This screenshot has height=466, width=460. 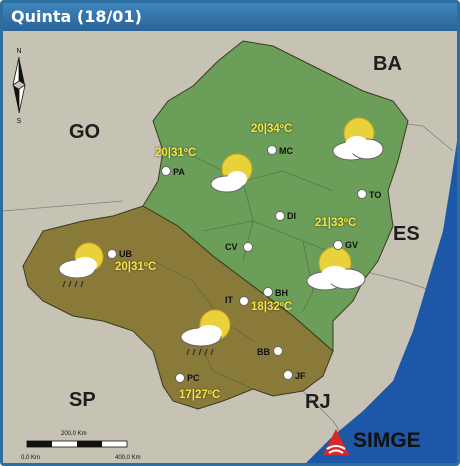 I want to click on temp-label-gv: 21|33ºC, so click(x=336, y=223).